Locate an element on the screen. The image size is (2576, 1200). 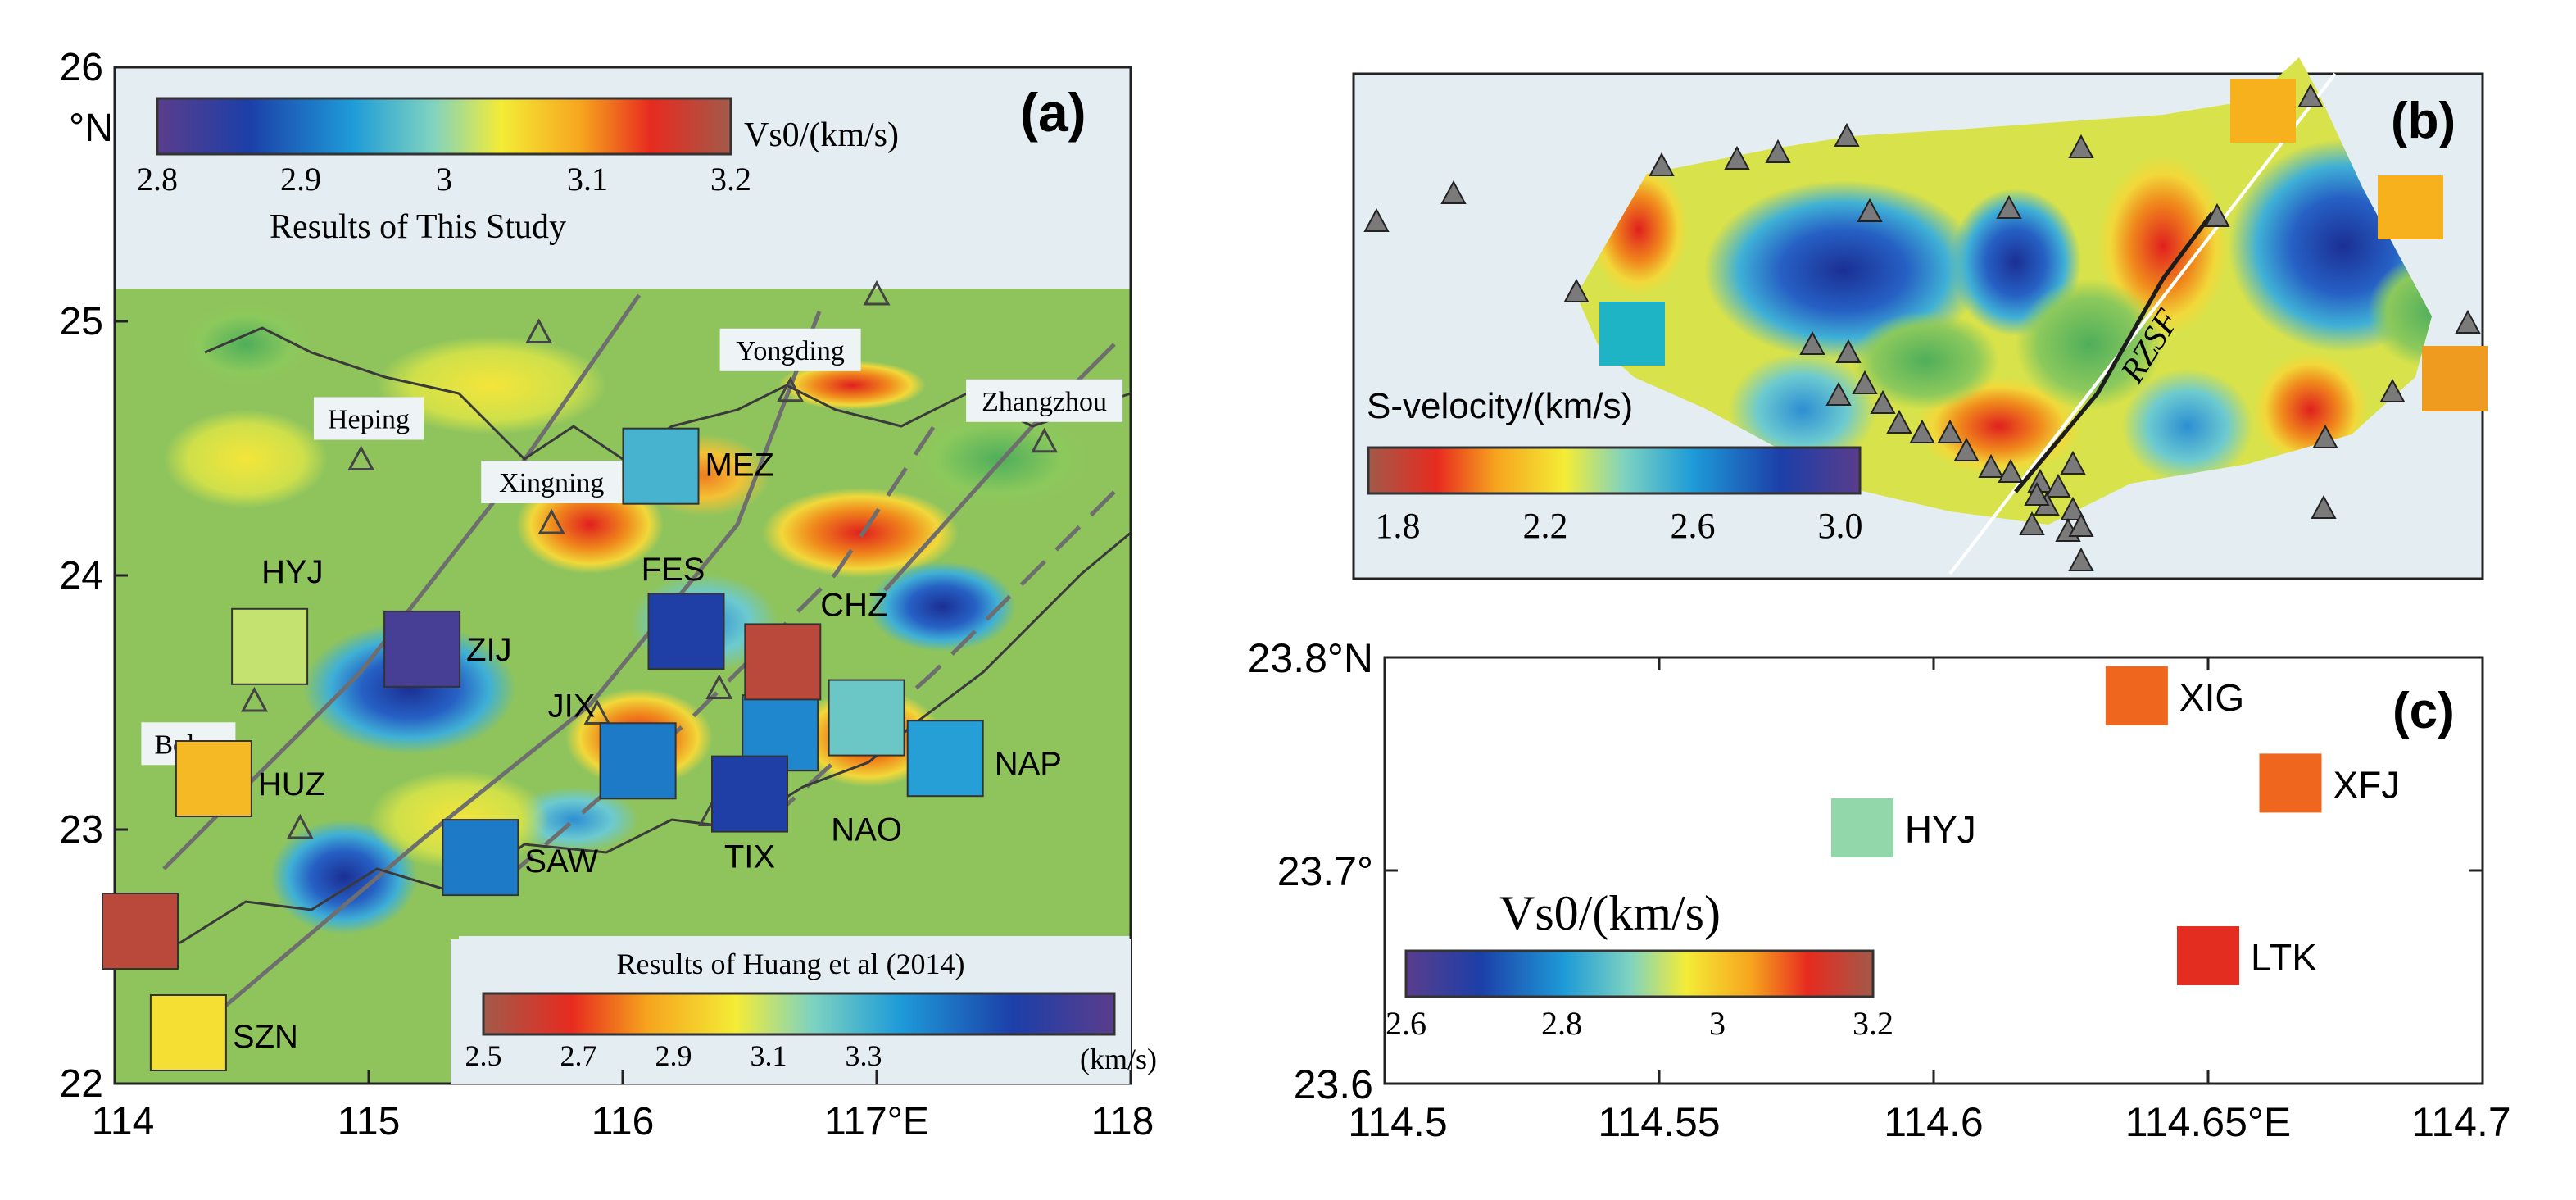
lon-tick-label: 115 is located at coordinates (369, 1121).